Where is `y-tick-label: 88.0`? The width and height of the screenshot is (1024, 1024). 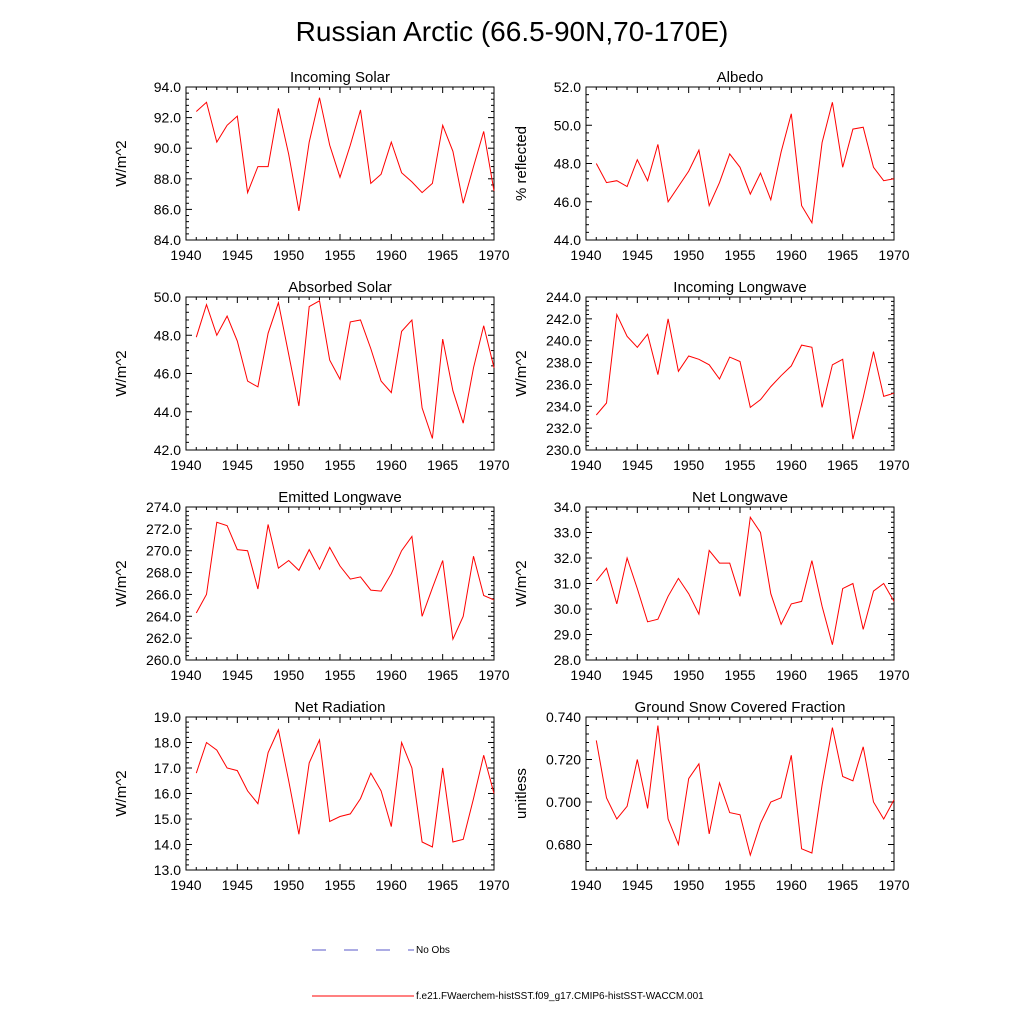 y-tick-label: 88.0 is located at coordinates (167, 179).